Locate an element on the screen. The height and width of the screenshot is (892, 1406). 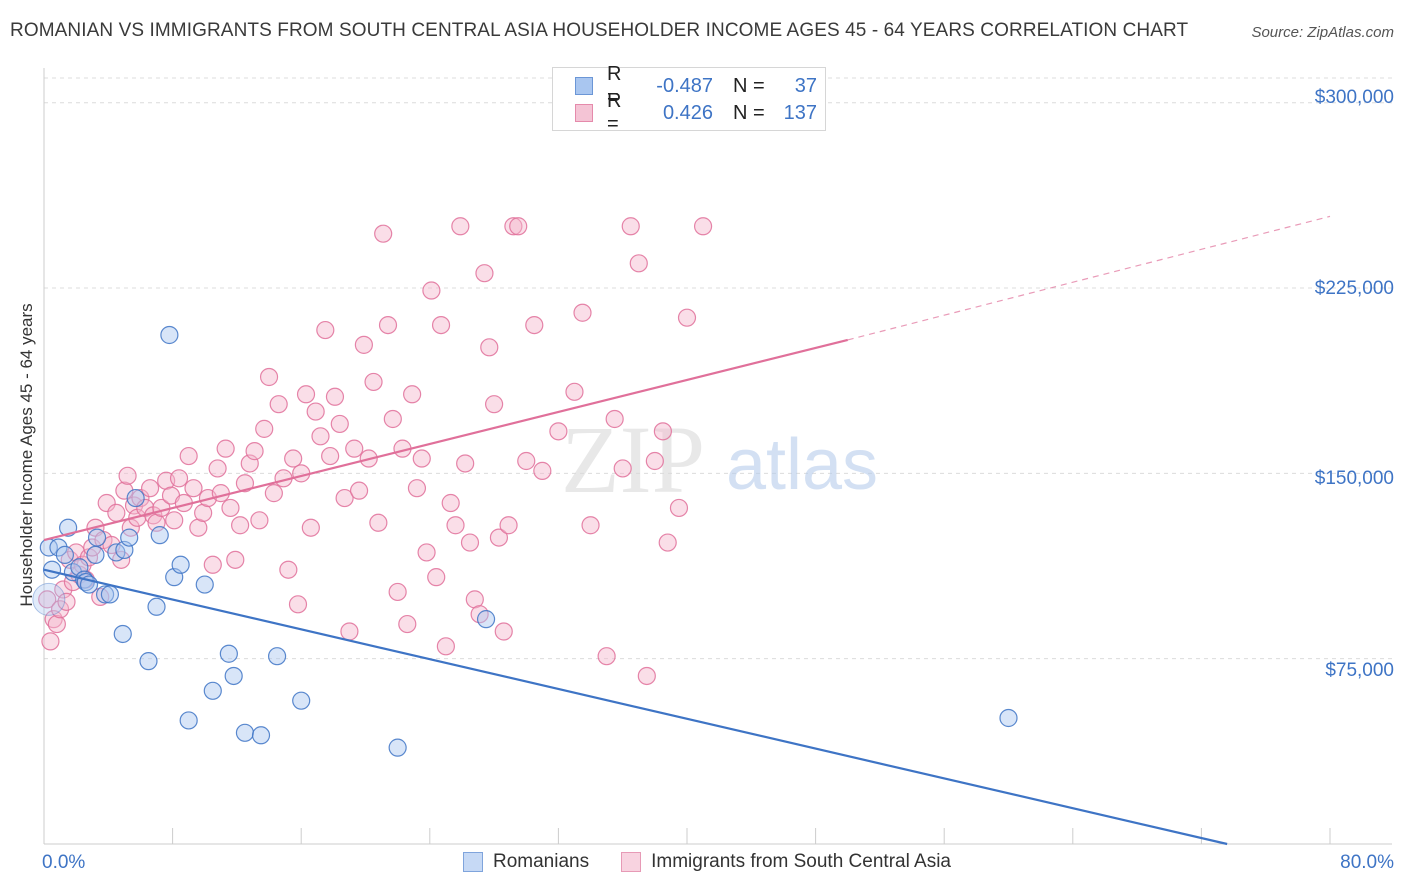
y-axis-title: Householder Income Ages 45 - 64 years is located at coordinates (26, 455).